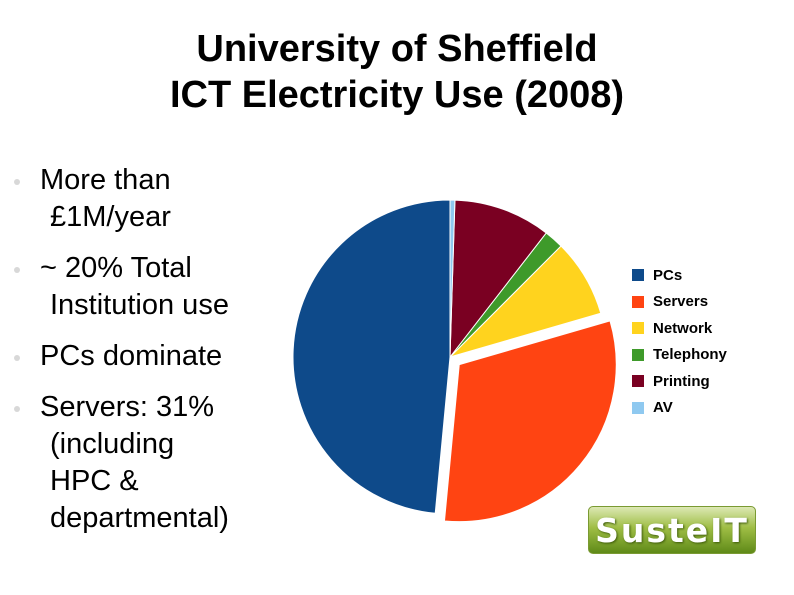 The image size is (794, 595). I want to click on legend-item-pcs: PCs, so click(679, 275).